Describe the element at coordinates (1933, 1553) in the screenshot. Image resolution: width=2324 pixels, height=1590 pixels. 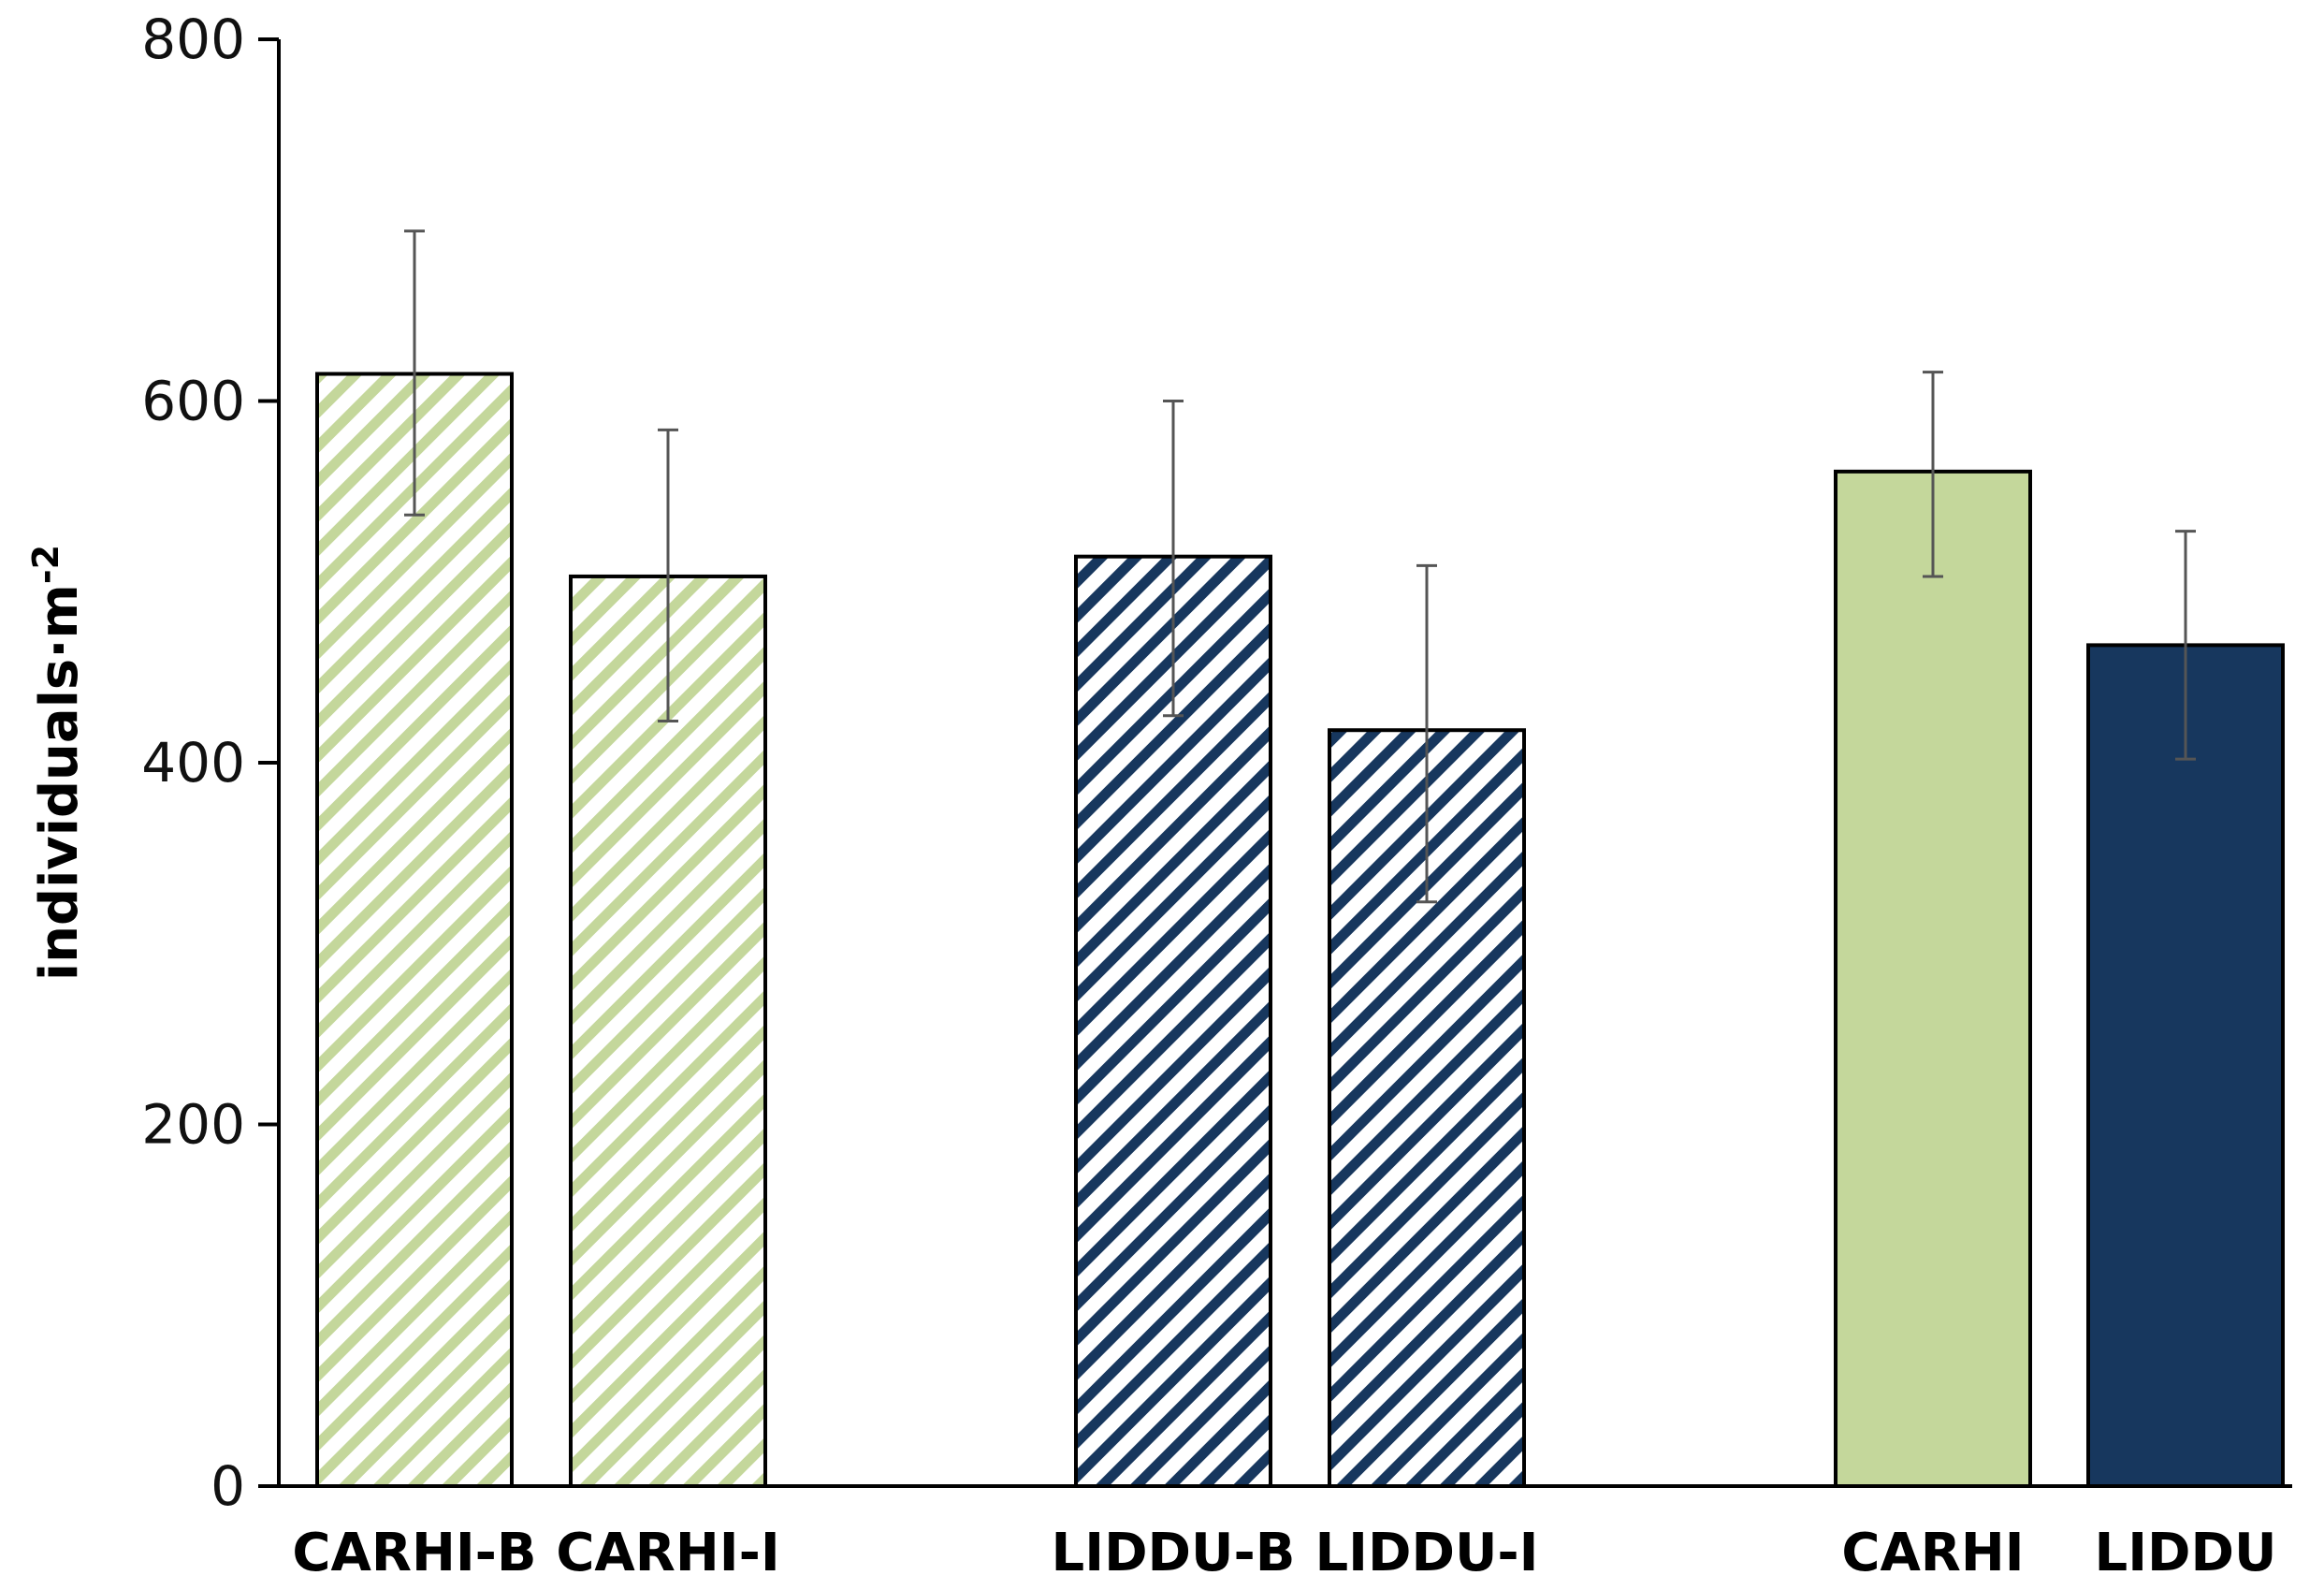
I see `x-category-label: CARHI` at that location.